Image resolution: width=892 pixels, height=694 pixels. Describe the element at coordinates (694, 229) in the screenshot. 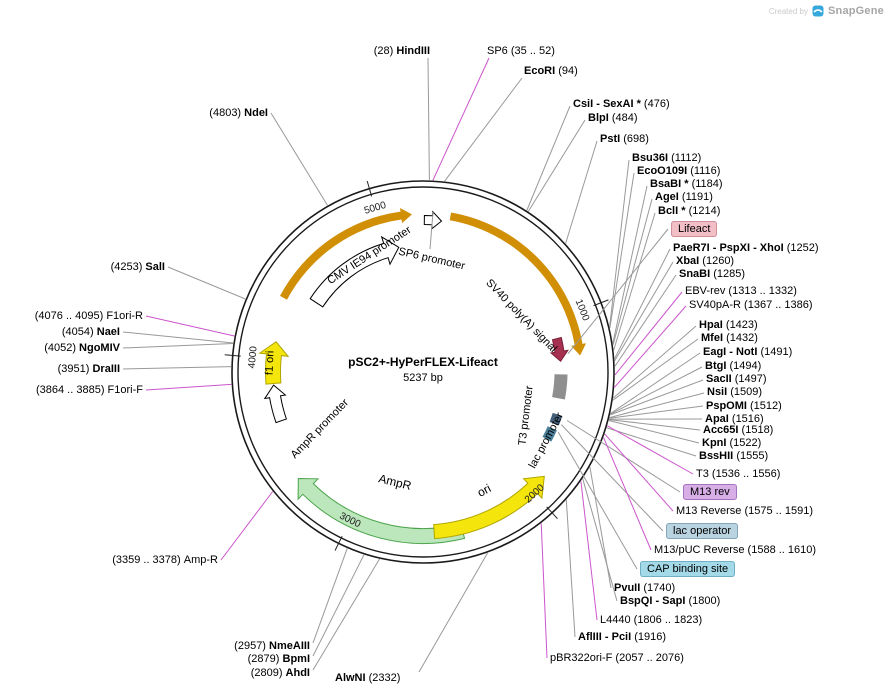

I see `feature-badge-lifeact: Lifeact` at that location.